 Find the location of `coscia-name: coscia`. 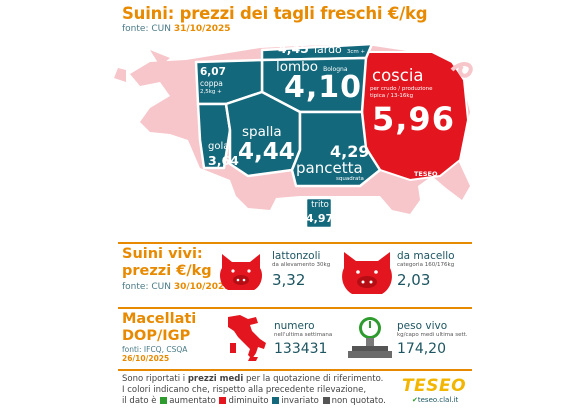

coscia-name: coscia is located at coordinates (398, 75).